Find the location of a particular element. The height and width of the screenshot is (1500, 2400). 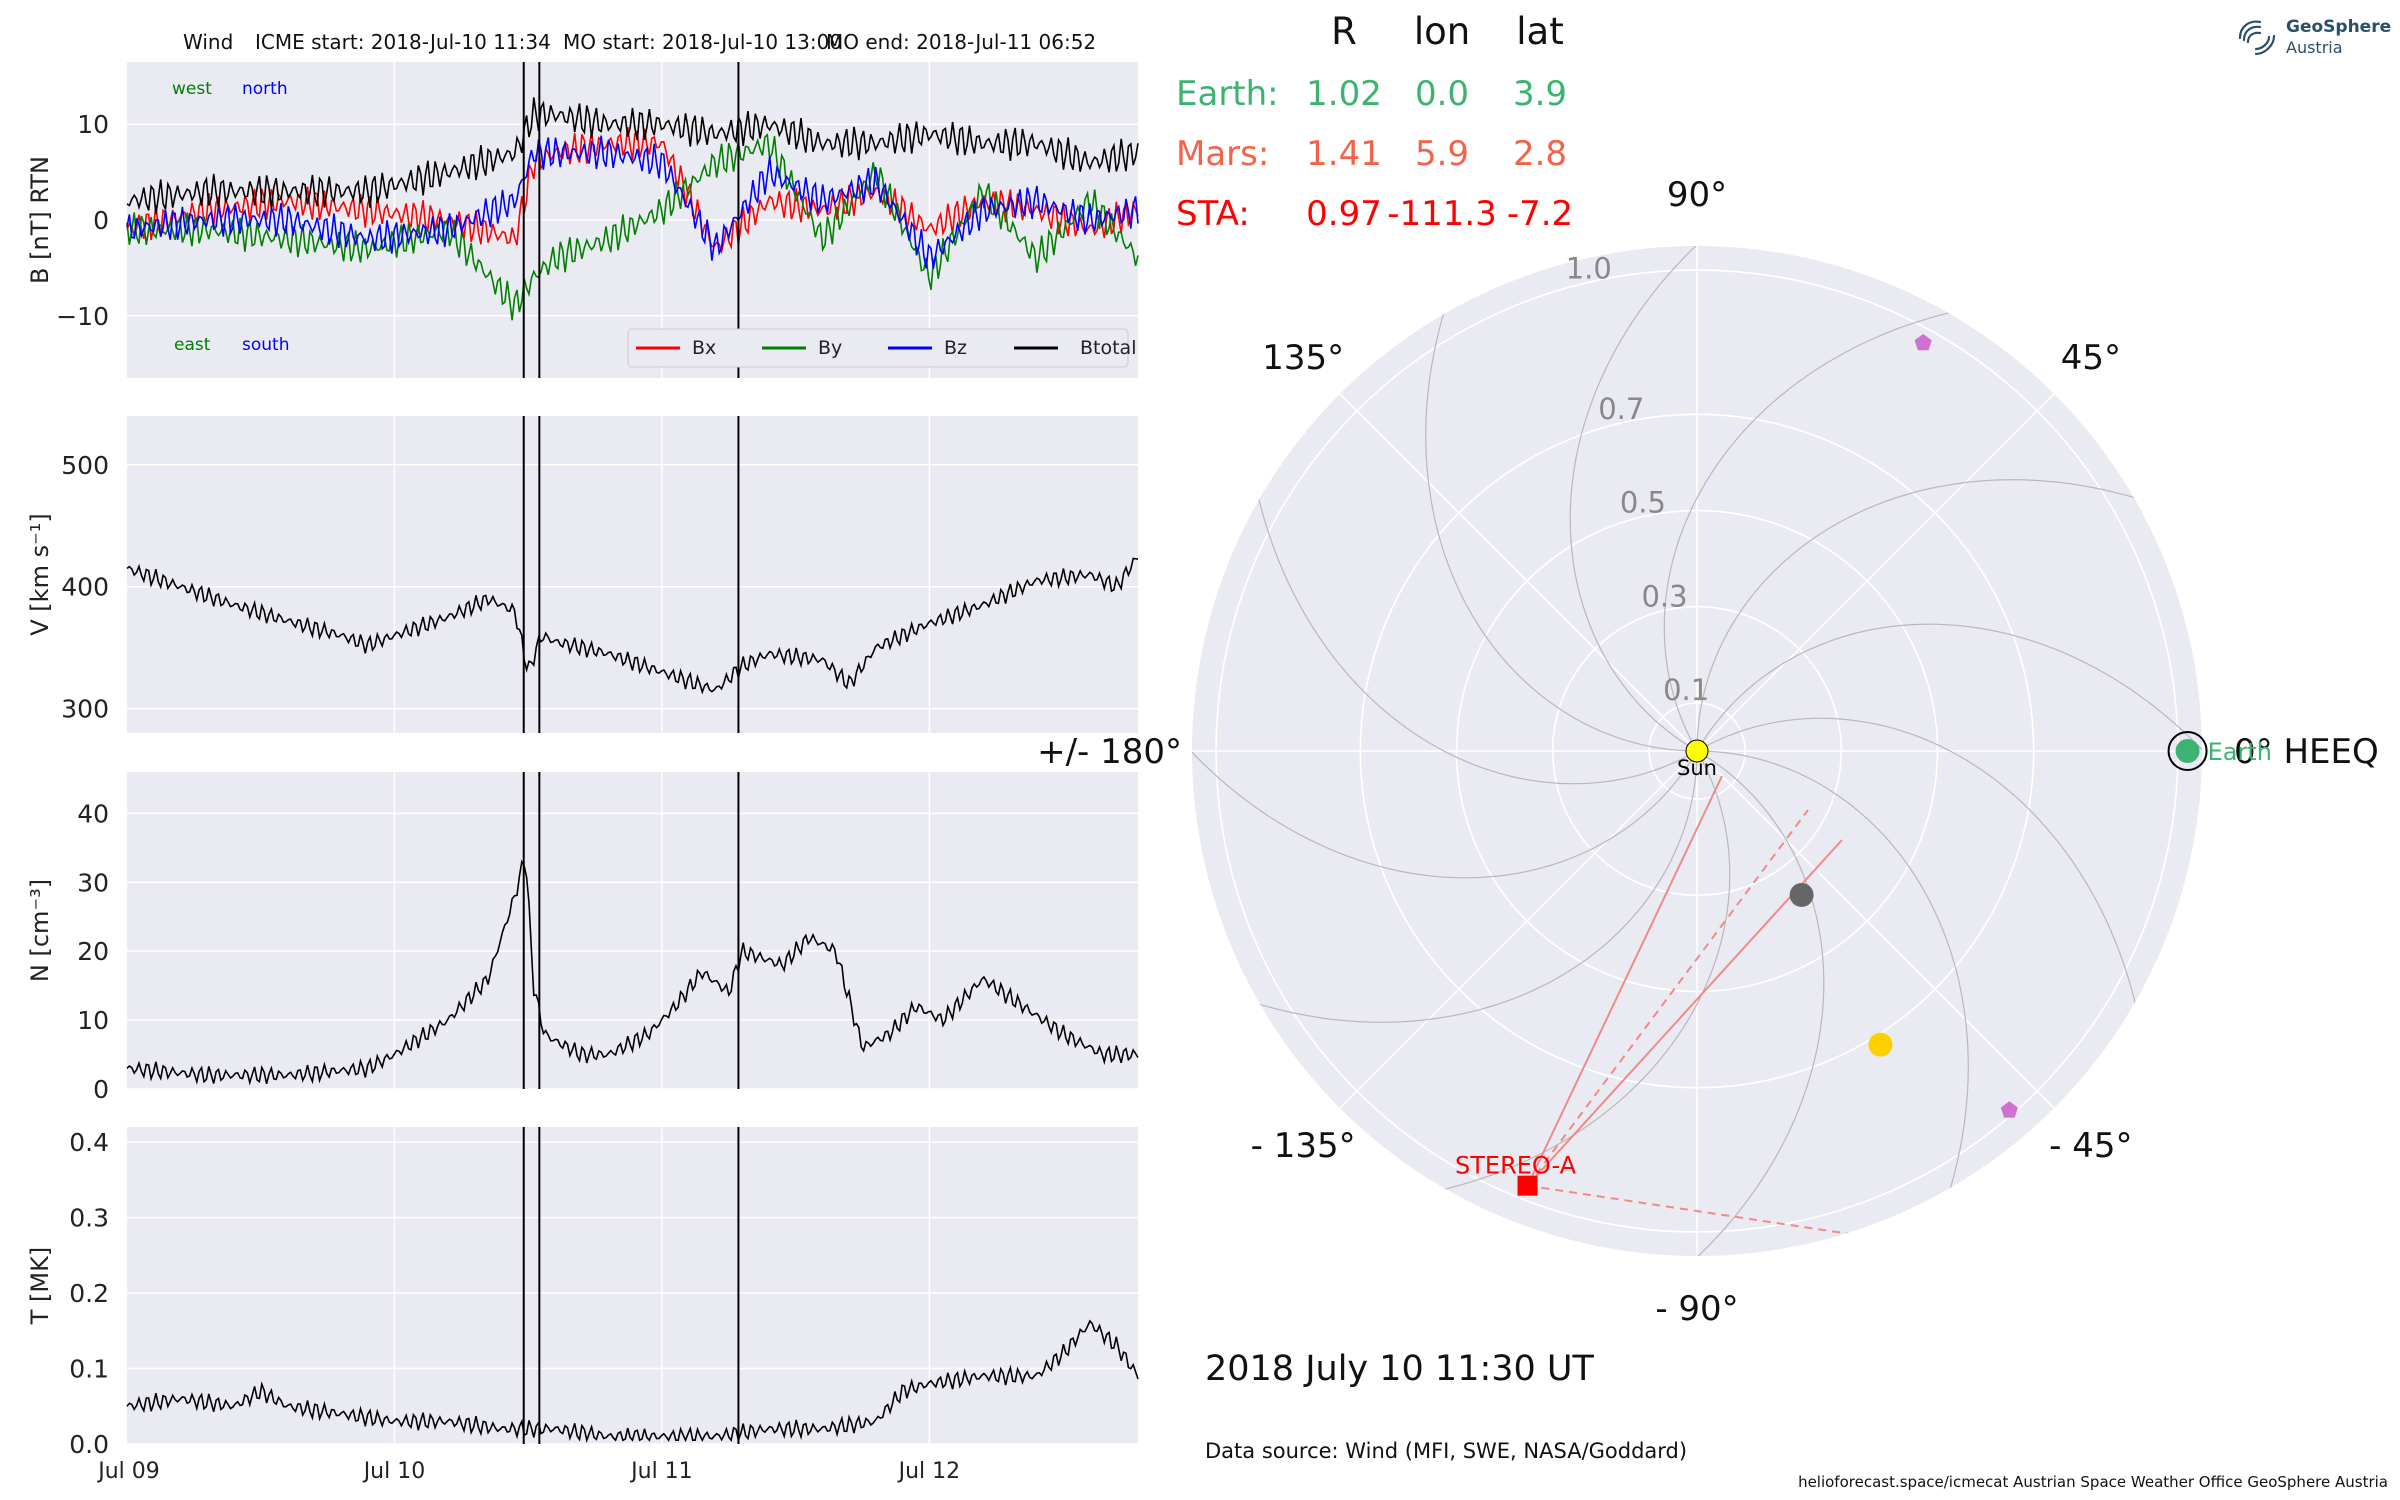

panel-density: 40 30 20 10 0 N [cm⁻³] is located at coordinates (582, 938).